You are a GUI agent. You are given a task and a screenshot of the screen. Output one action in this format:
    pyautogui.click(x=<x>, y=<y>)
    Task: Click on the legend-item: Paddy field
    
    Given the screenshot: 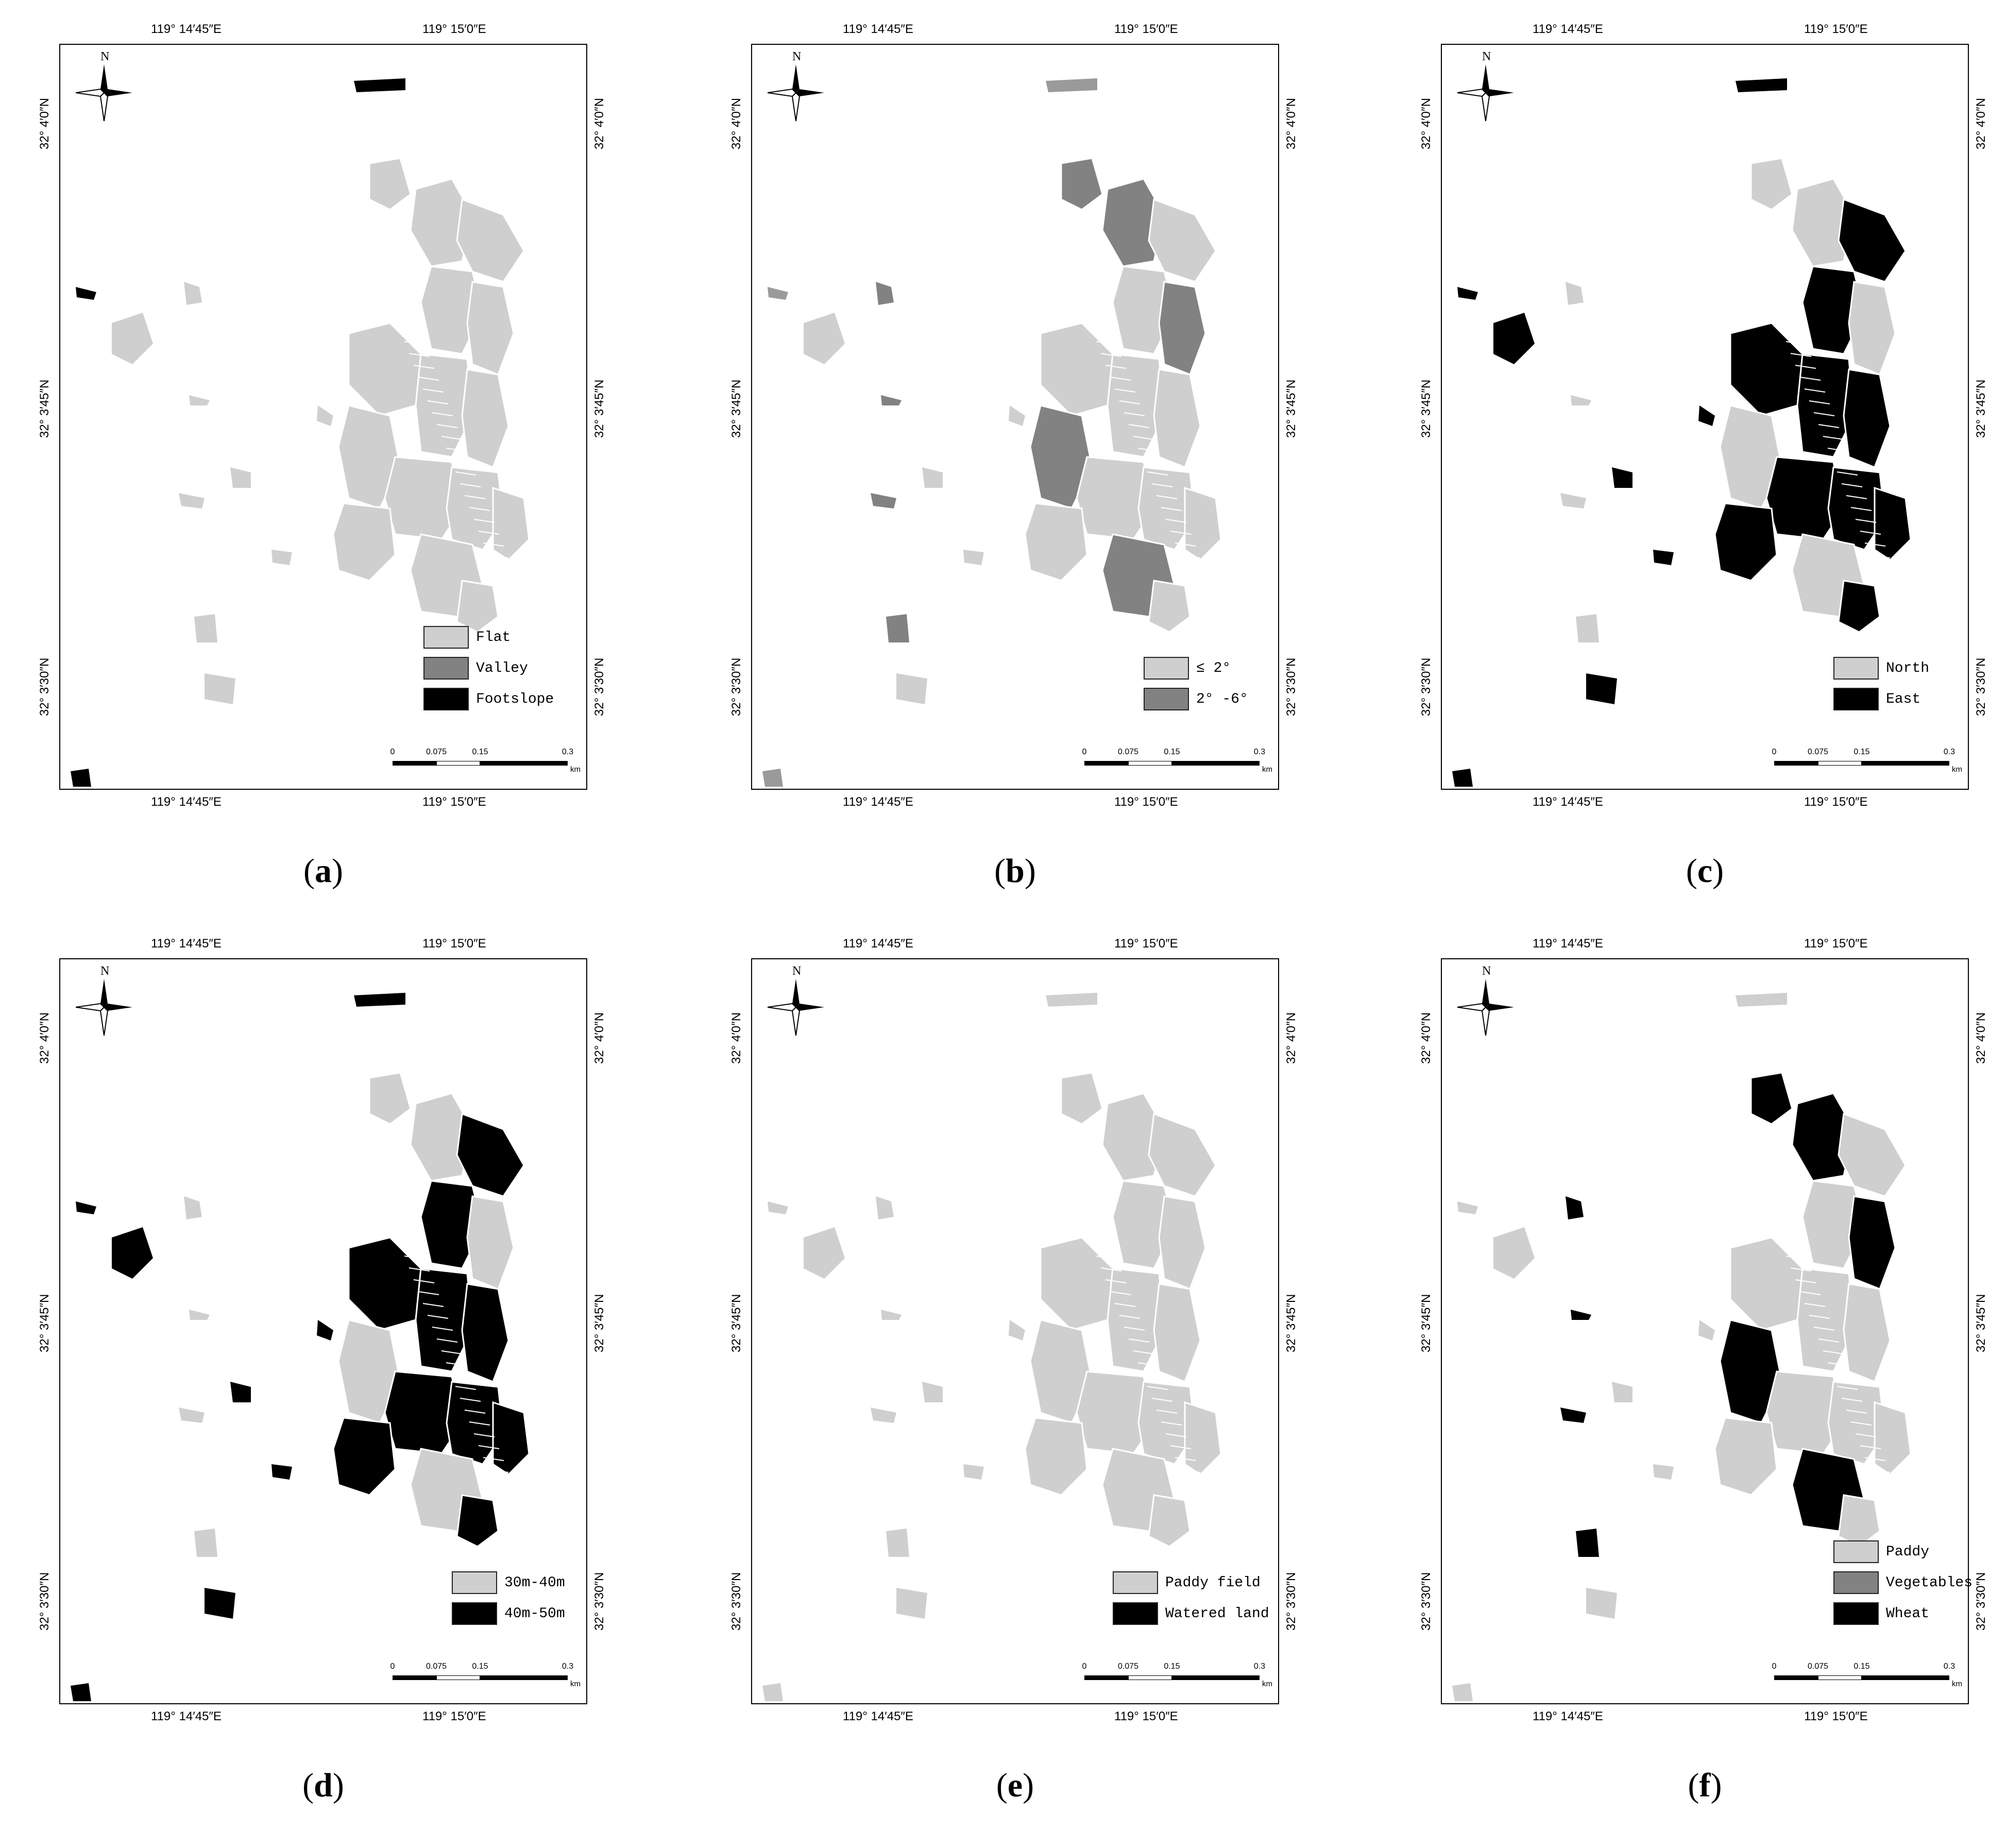 What is the action you would take?
    pyautogui.click(x=1191, y=1582)
    